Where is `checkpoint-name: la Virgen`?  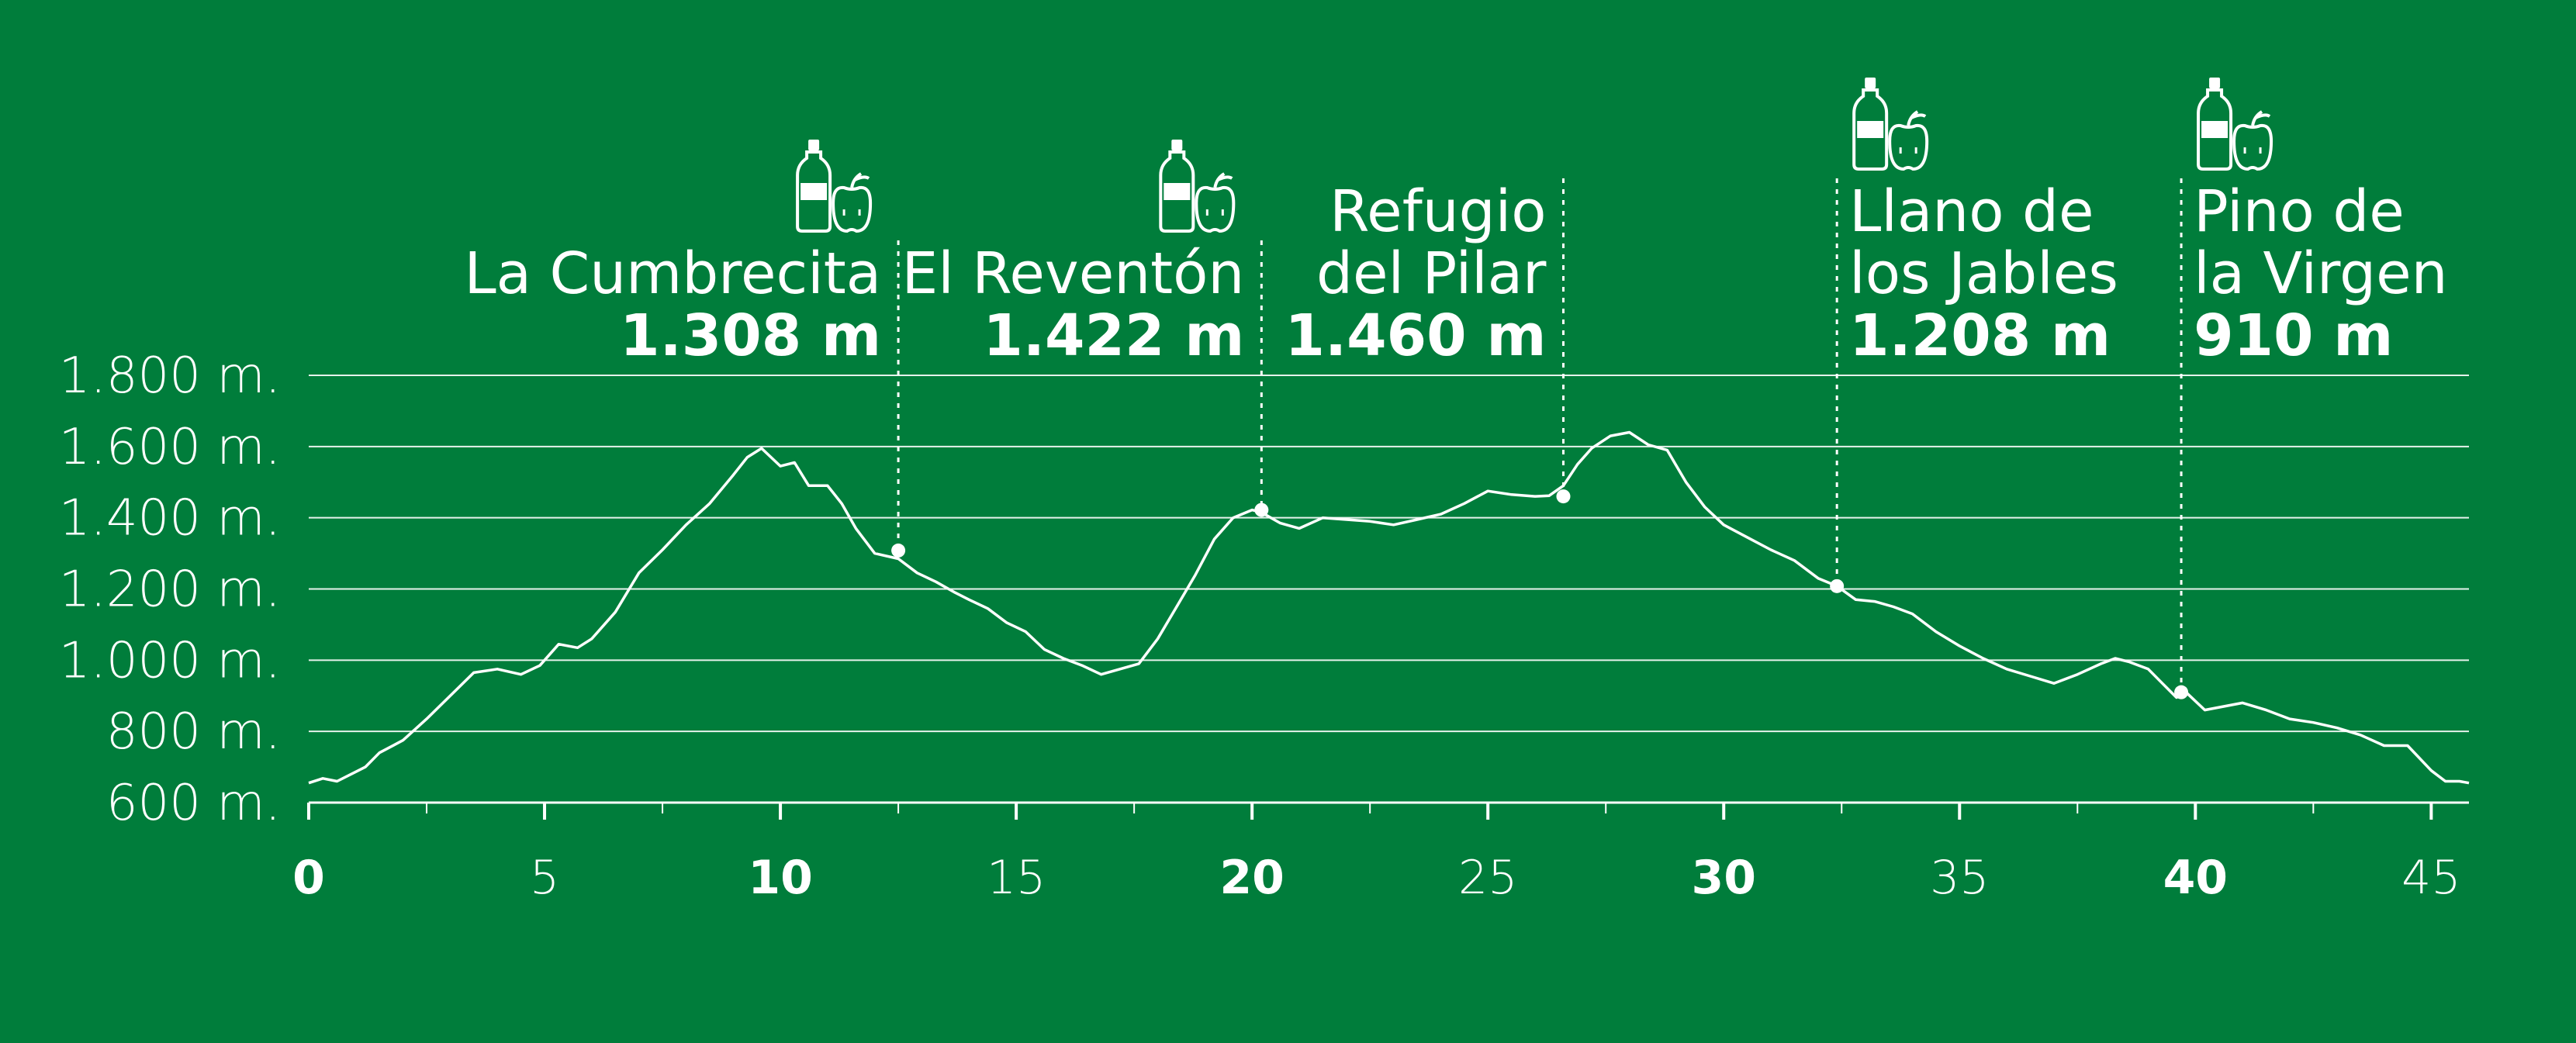
checkpoint-name: la Virgen is located at coordinates (2321, 273).